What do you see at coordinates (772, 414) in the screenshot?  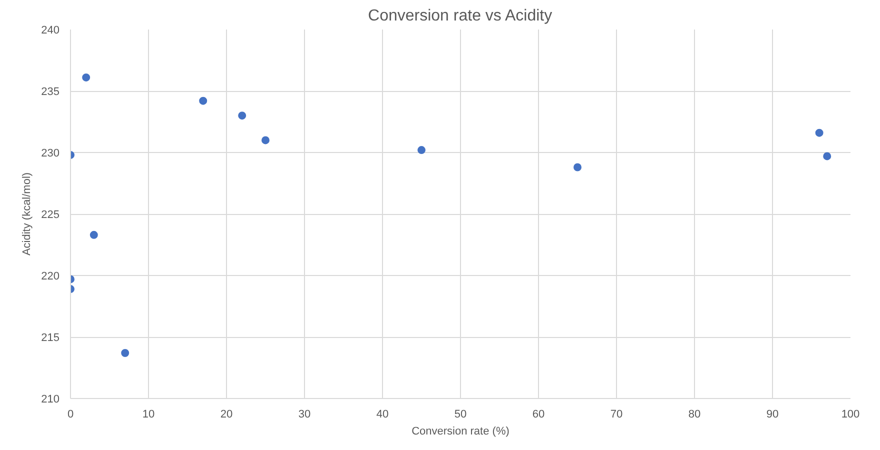 I see `x-tick-label: 90` at bounding box center [772, 414].